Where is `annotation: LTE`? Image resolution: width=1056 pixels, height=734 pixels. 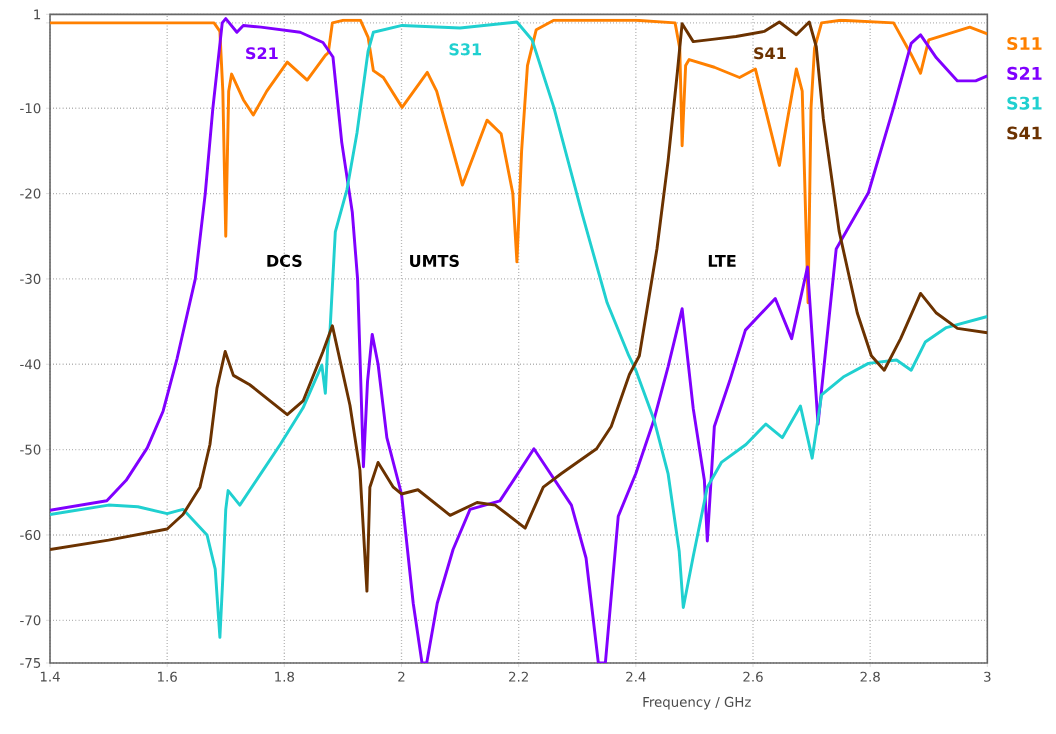 annotation: LTE is located at coordinates (722, 260).